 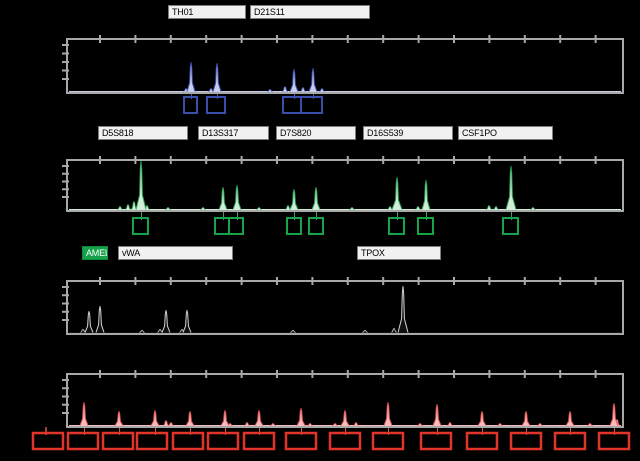 I want to click on locus-label-d16s539: D16S539, so click(x=408, y=133).